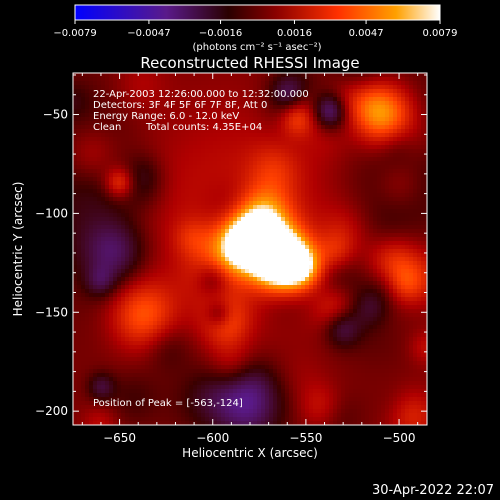 This screenshot has width=500, height=500. What do you see at coordinates (249, 63) in the screenshot?
I see `chart-title: Reconstructed RHESSI Image` at bounding box center [249, 63].